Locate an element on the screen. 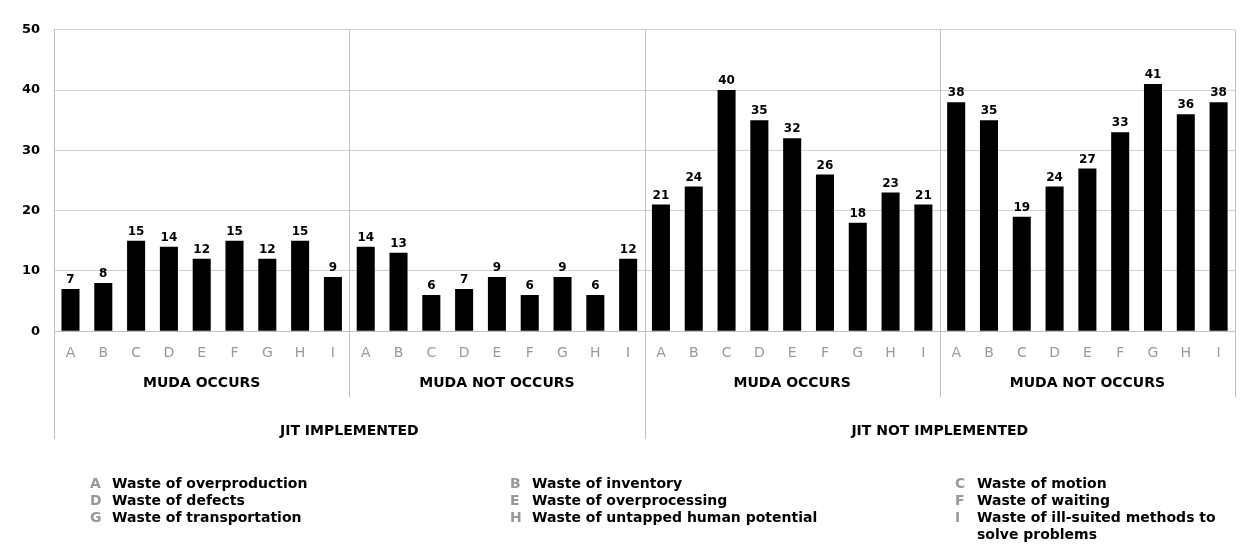 Image resolution: width=1253 pixels, height=558 pixels. y-tick-label: 50 is located at coordinates (31, 29).